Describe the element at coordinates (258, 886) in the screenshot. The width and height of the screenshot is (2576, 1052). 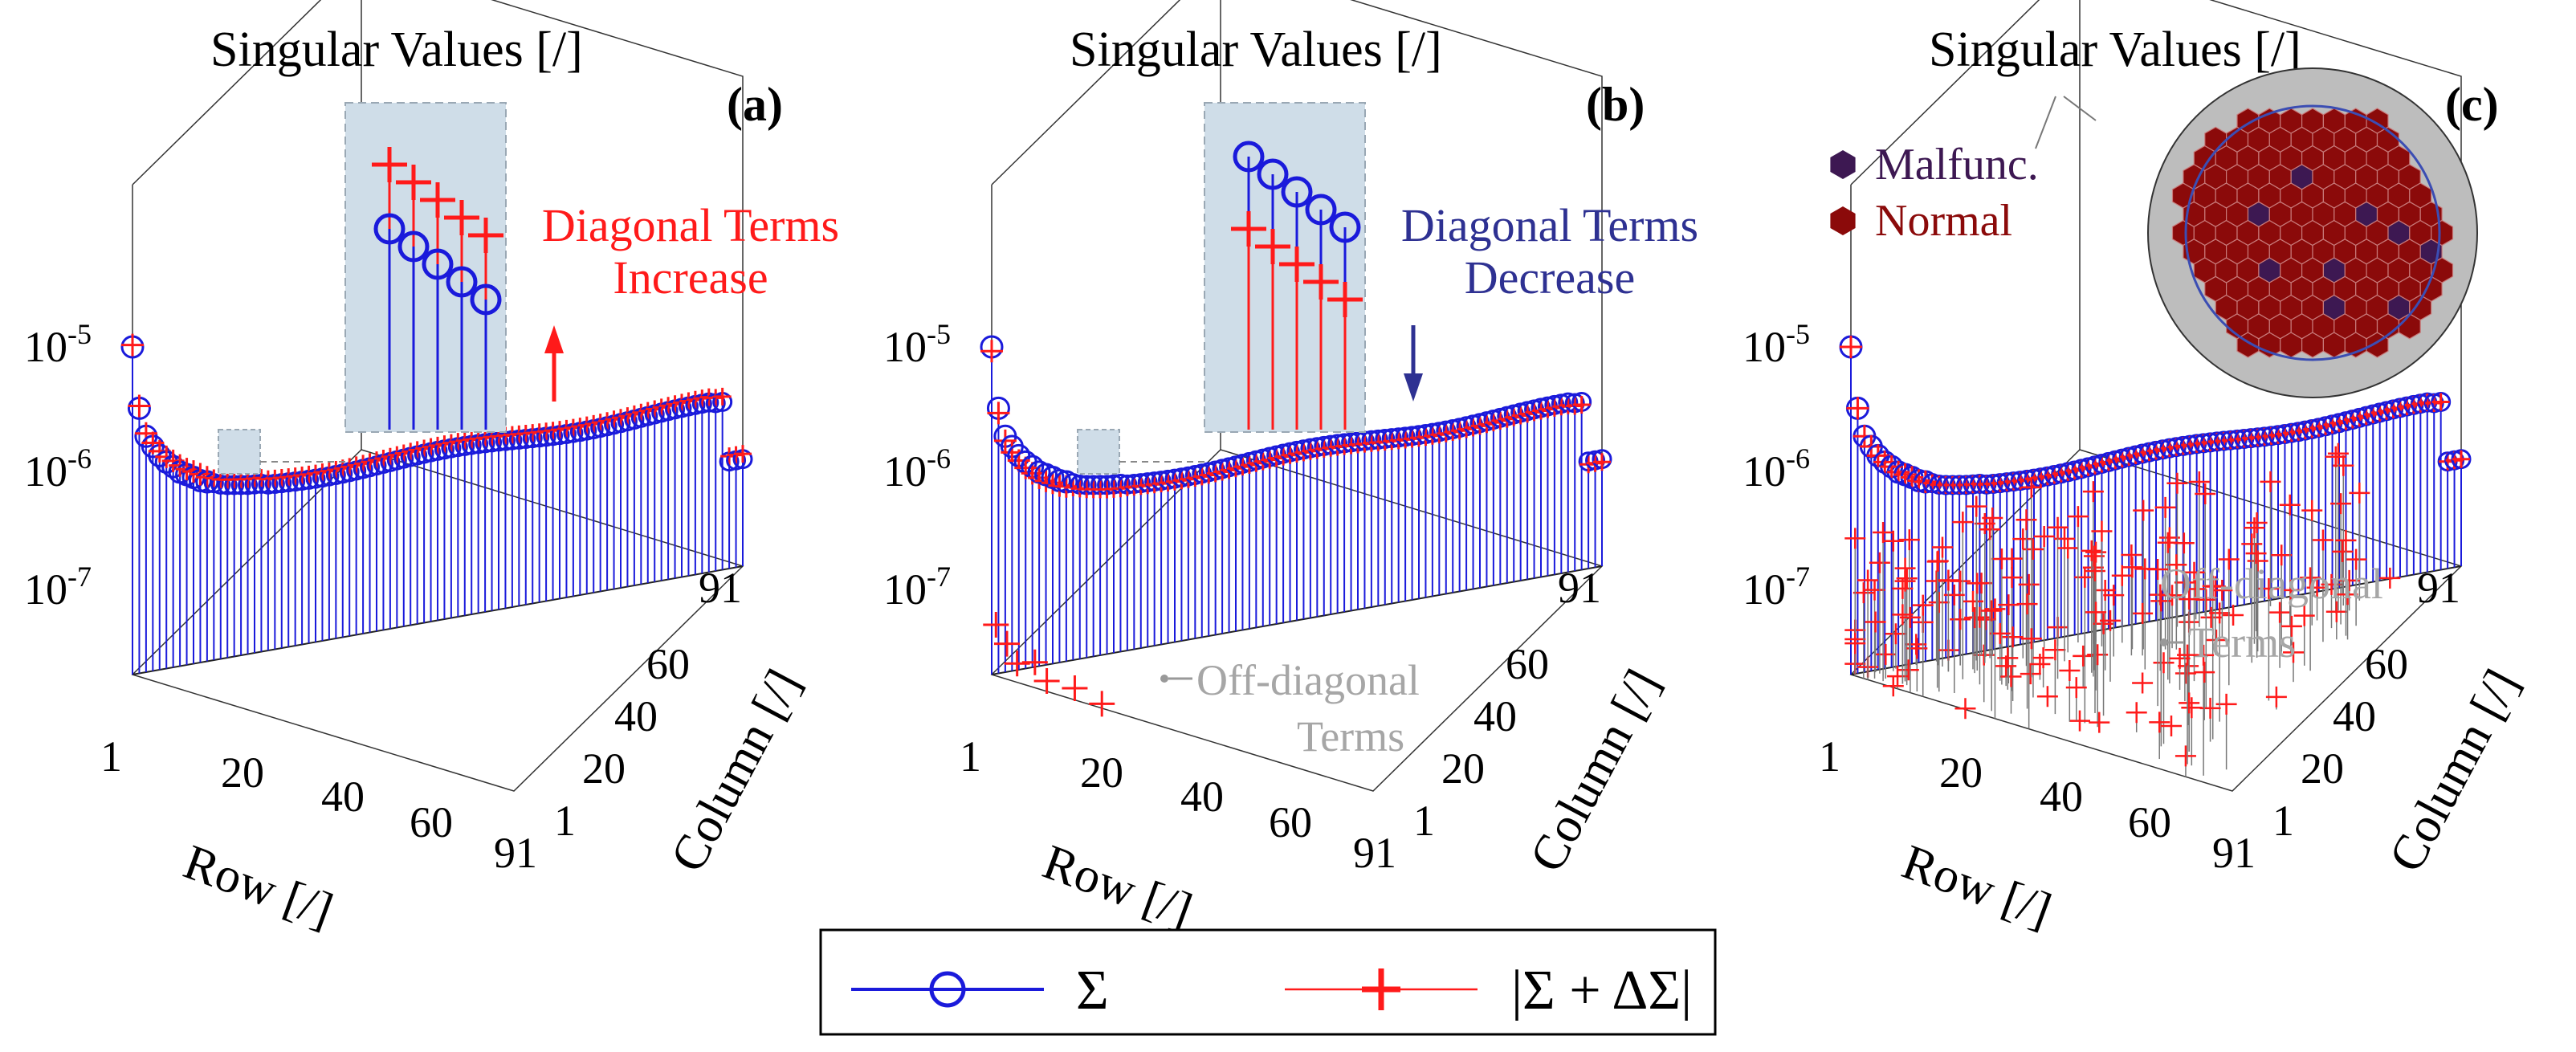
I see `row-axis-label: Row [/]` at that location.